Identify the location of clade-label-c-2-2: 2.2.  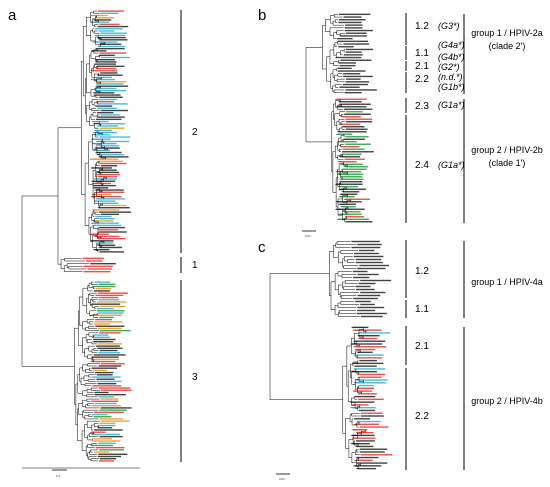
(422, 416).